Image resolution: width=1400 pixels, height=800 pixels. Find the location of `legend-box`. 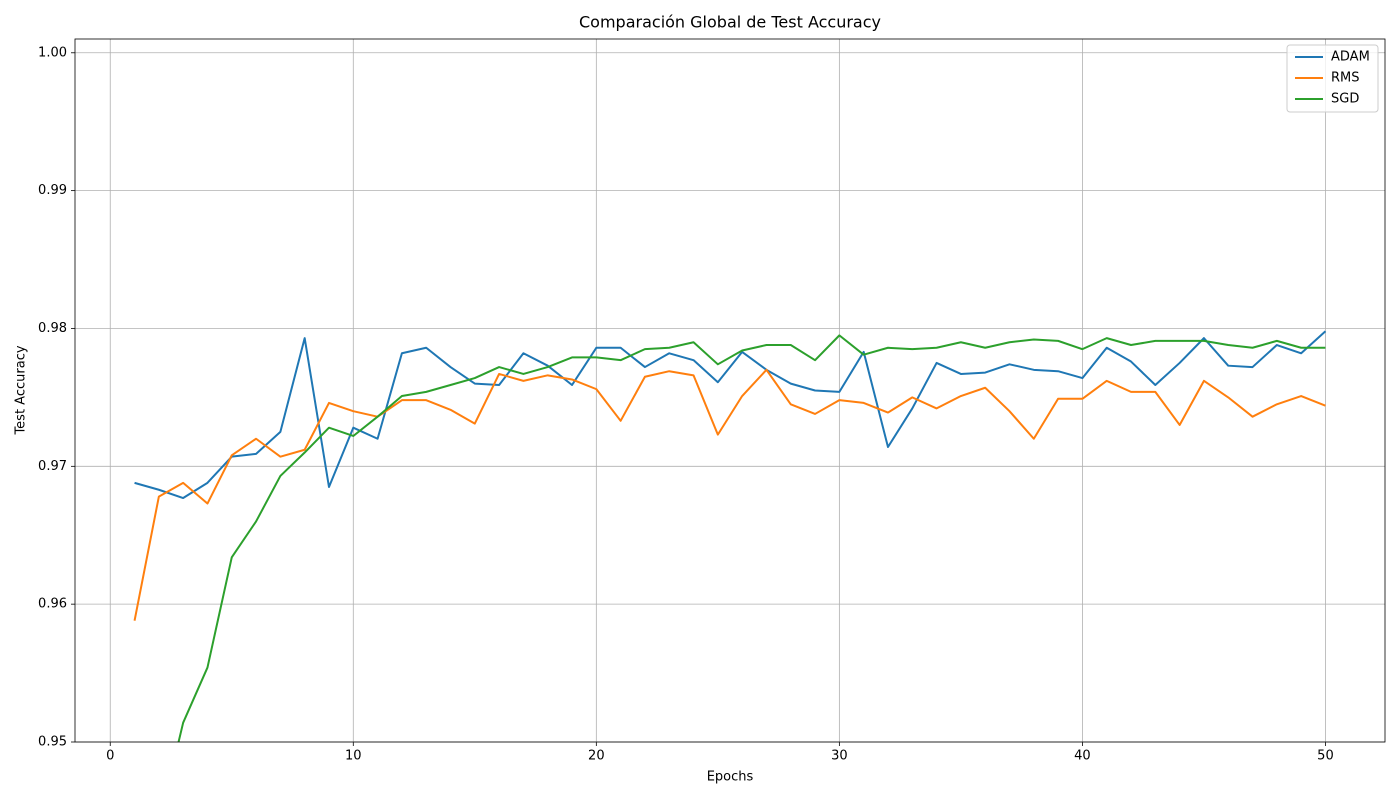

legend-box is located at coordinates (1332, 78).